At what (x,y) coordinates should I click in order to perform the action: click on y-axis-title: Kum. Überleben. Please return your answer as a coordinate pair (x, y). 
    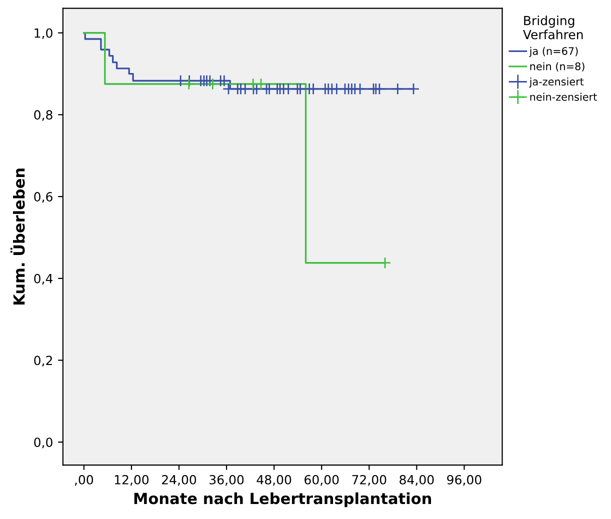
    Looking at the image, I should click on (17, 236).